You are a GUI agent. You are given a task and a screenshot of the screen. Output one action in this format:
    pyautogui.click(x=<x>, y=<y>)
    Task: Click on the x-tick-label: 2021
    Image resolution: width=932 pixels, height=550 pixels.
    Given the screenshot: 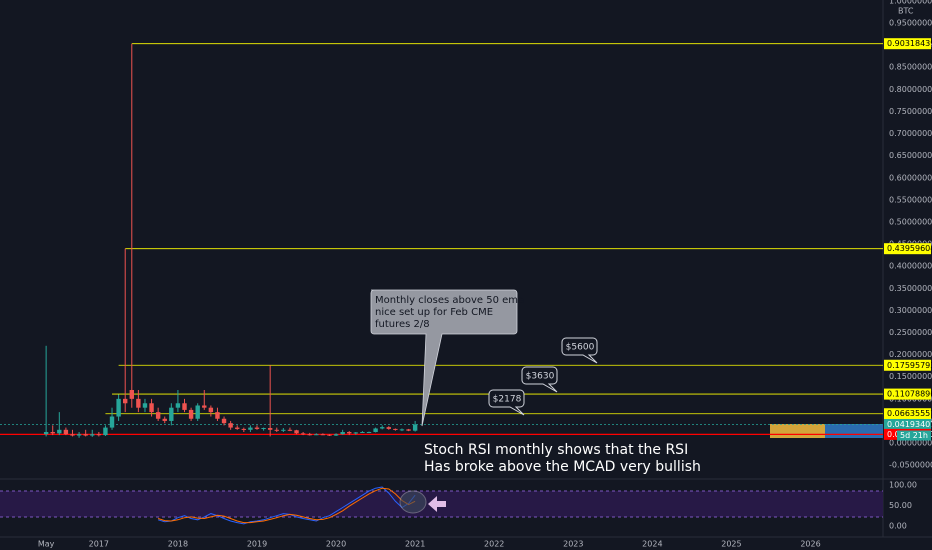 What is the action you would take?
    pyautogui.click(x=415, y=544)
    